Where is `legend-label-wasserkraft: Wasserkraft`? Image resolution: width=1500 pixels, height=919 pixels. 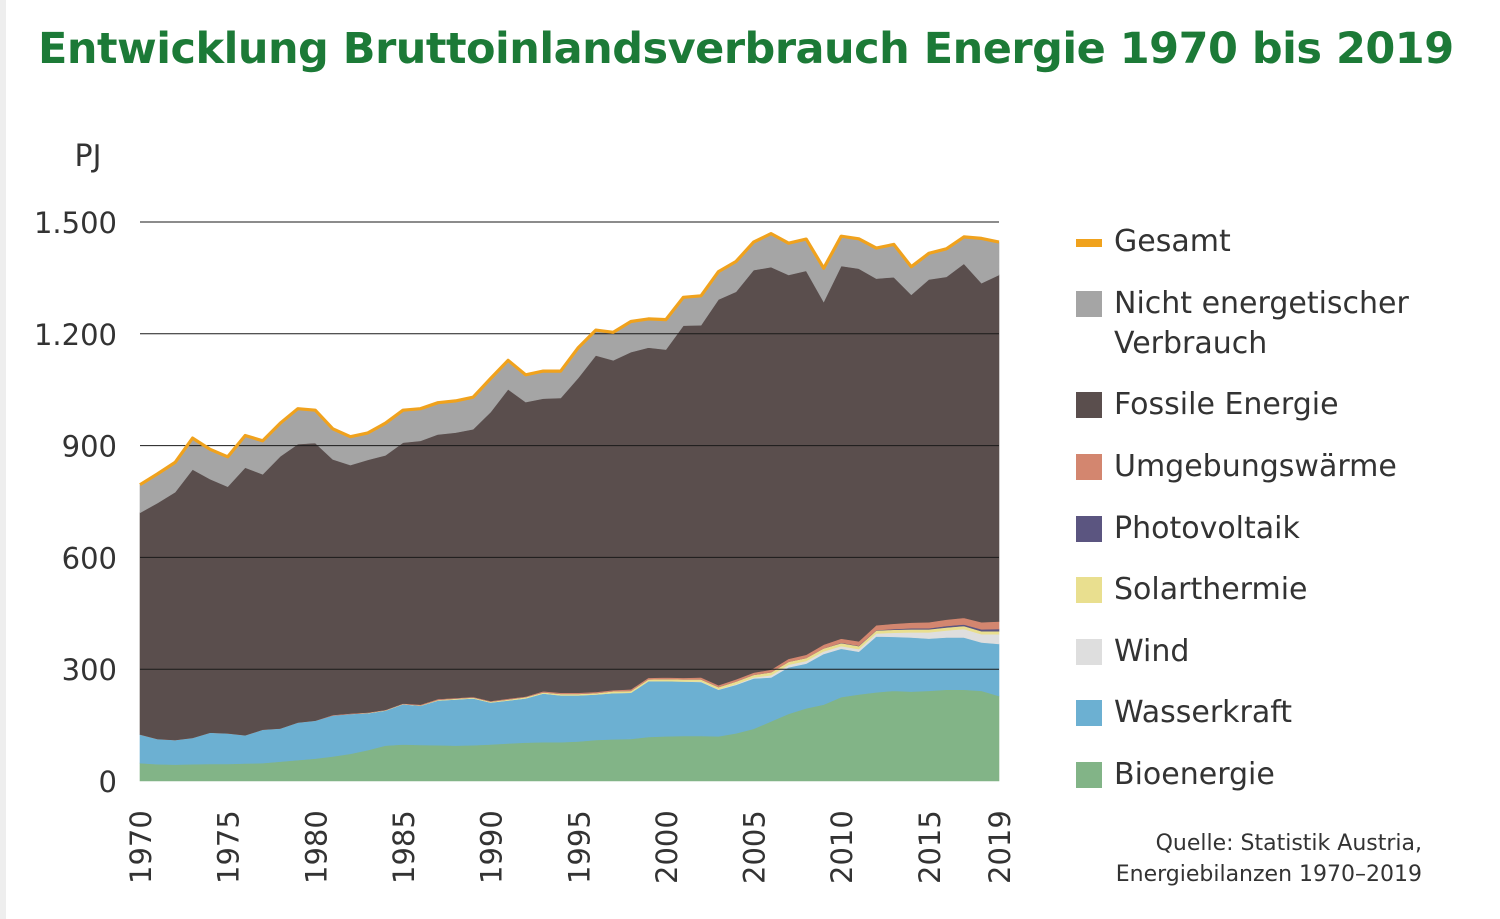 legend-label-wasserkraft: Wasserkraft is located at coordinates (1203, 713).